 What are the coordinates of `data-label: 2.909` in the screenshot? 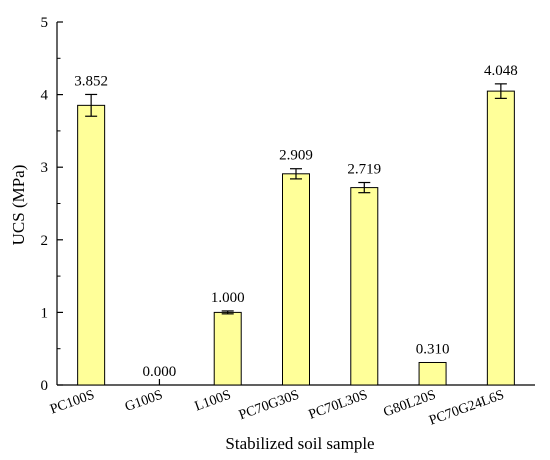 It's located at (296, 156).